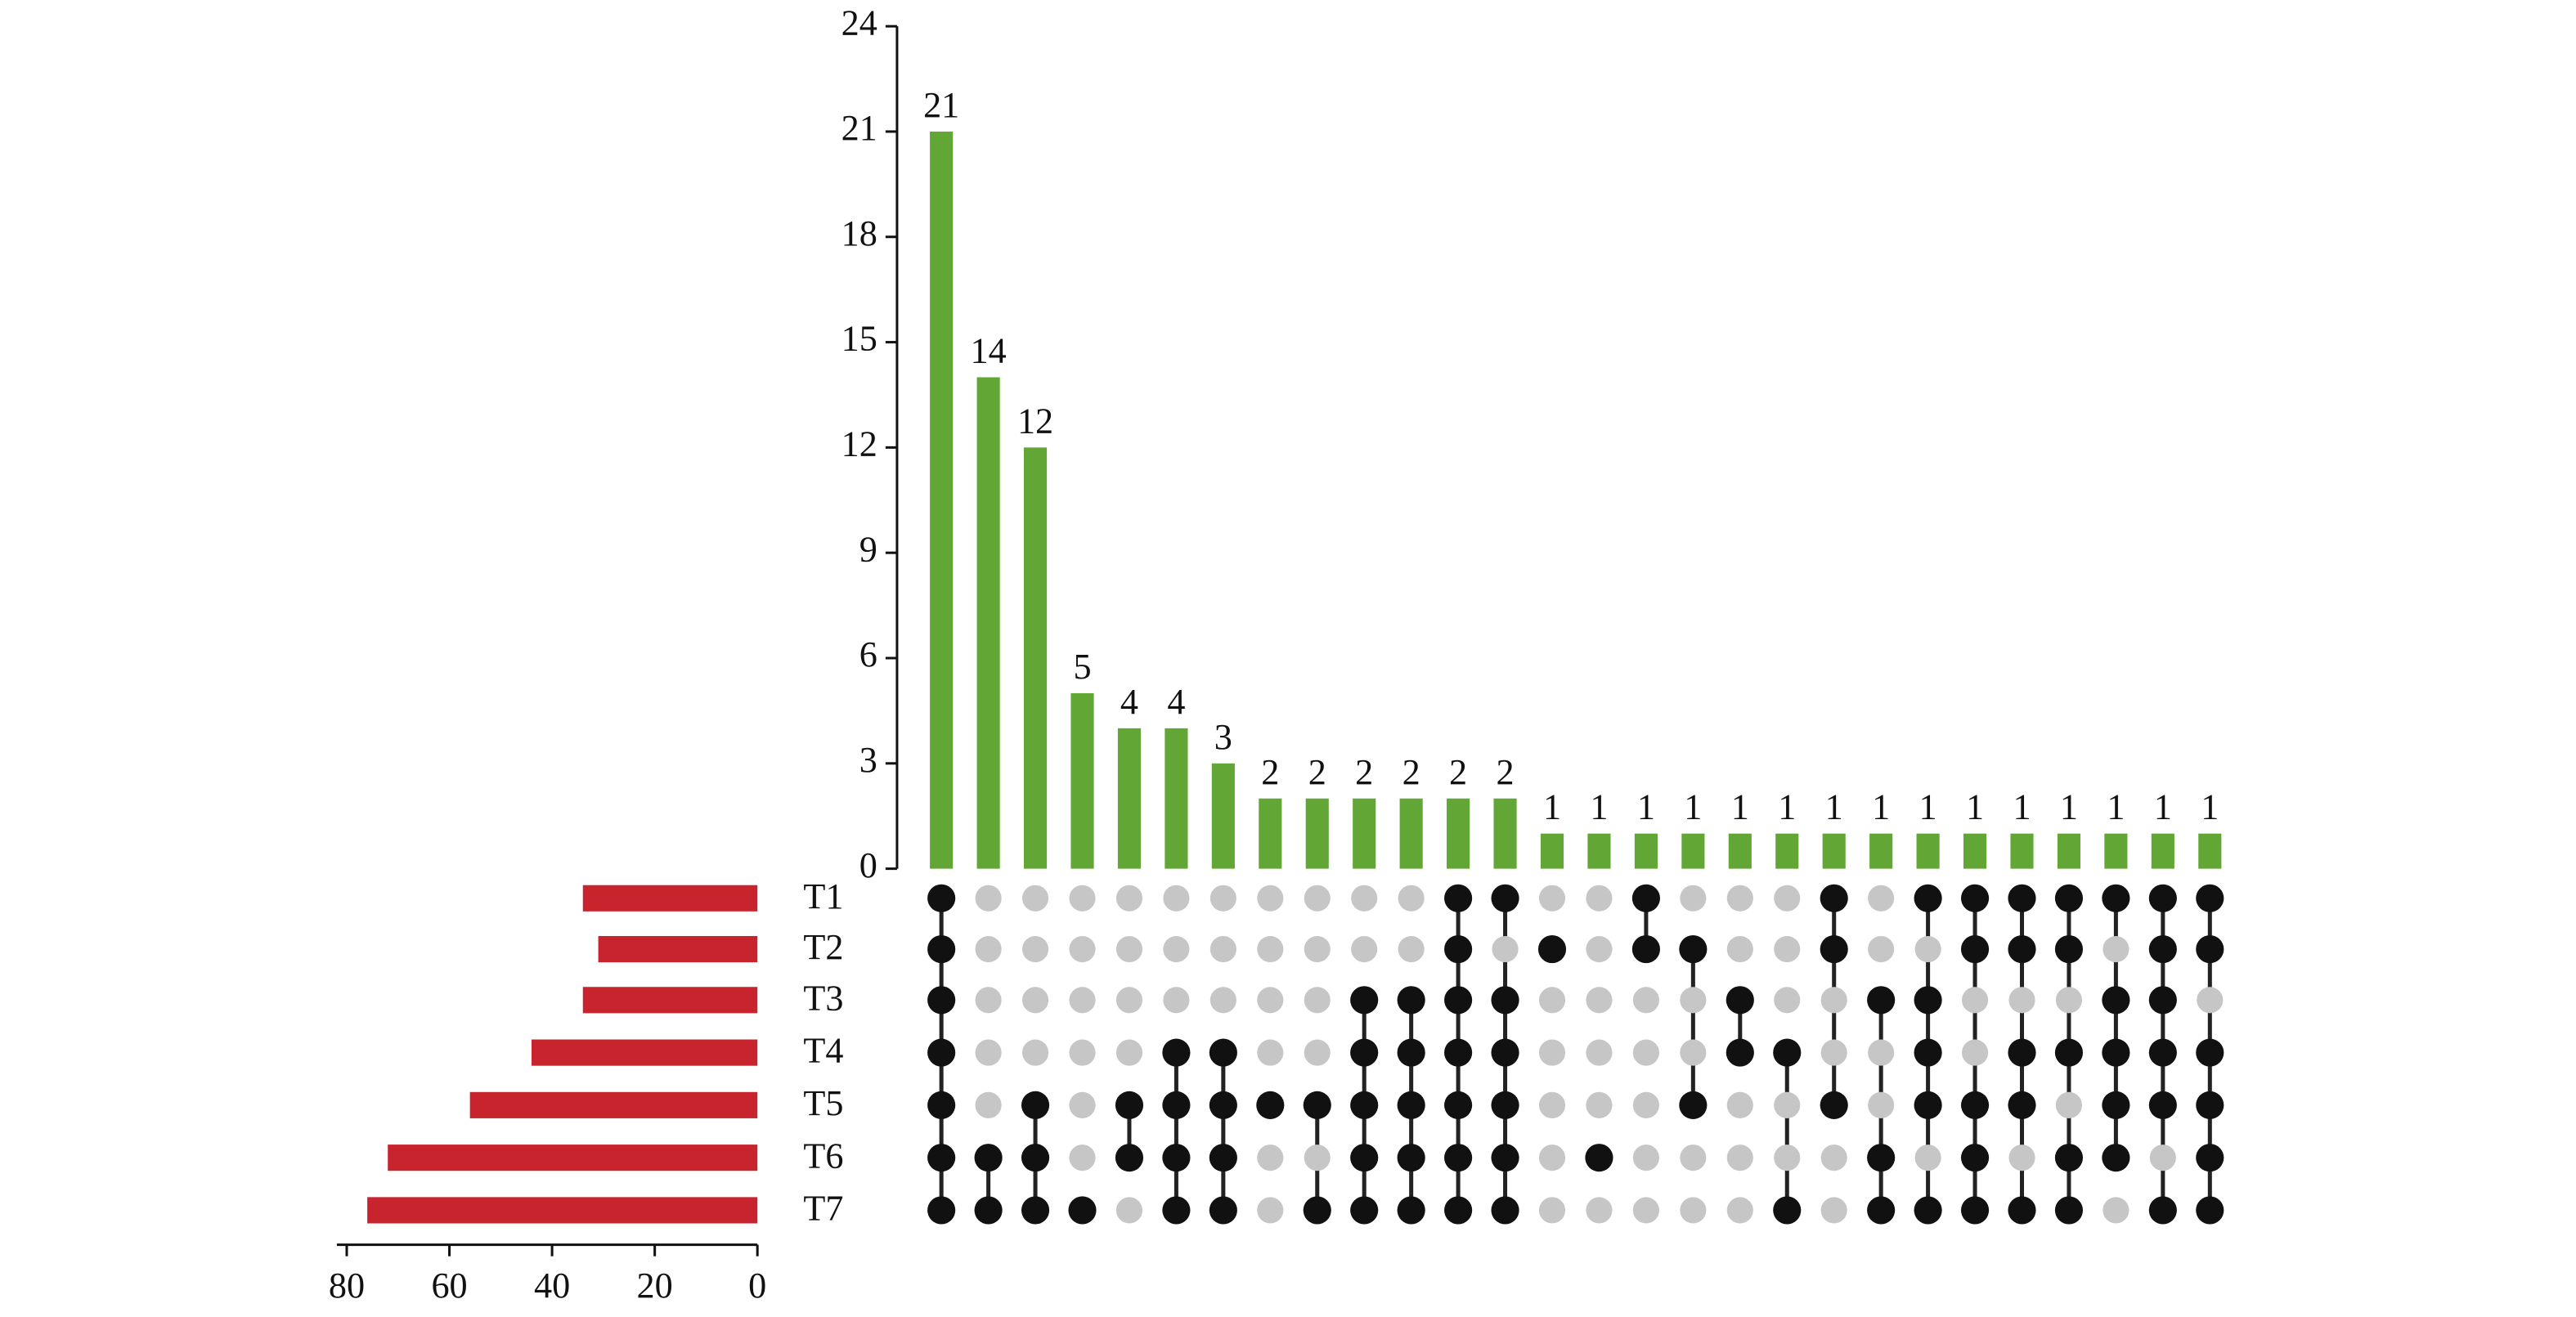  I want to click on set-label: T3, so click(823, 998).